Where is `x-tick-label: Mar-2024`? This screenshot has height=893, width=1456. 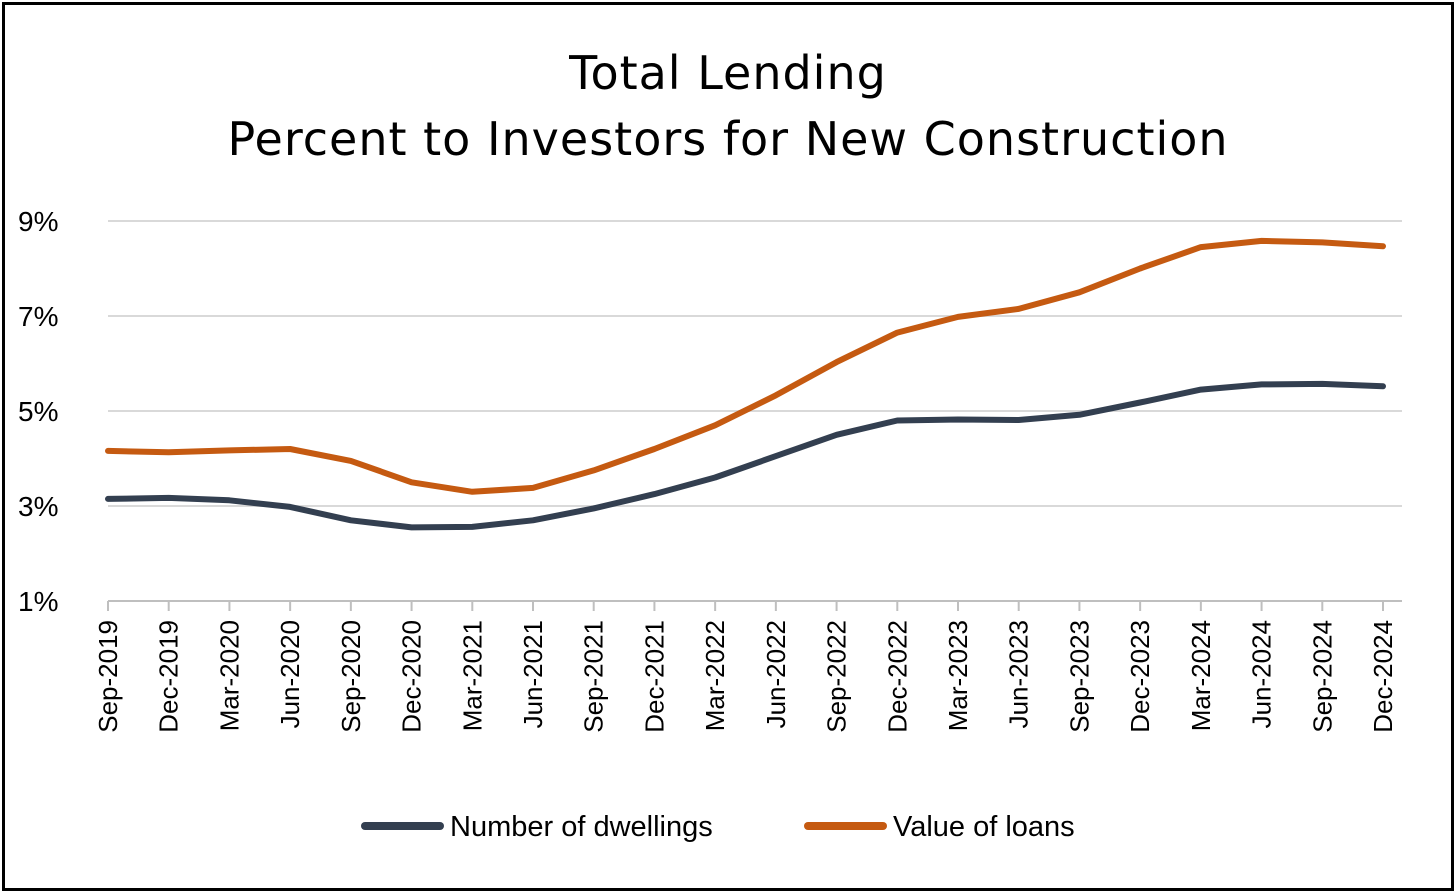
x-tick-label: Mar-2024 is located at coordinates (1201, 675).